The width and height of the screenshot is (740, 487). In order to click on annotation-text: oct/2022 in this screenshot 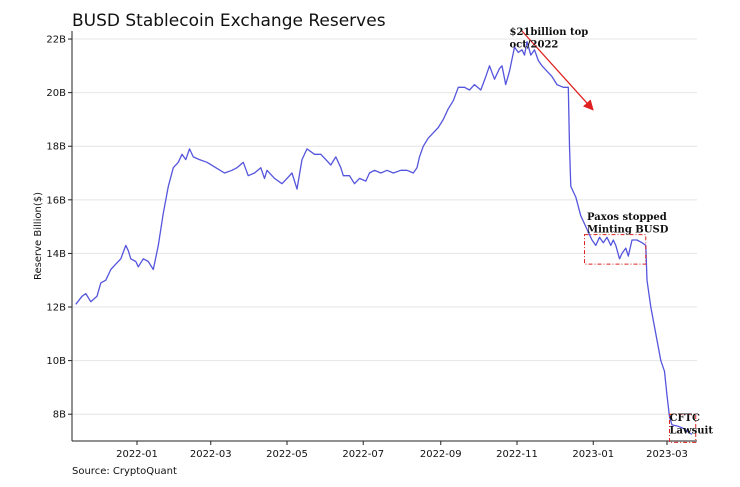, I will do `click(534, 45)`.